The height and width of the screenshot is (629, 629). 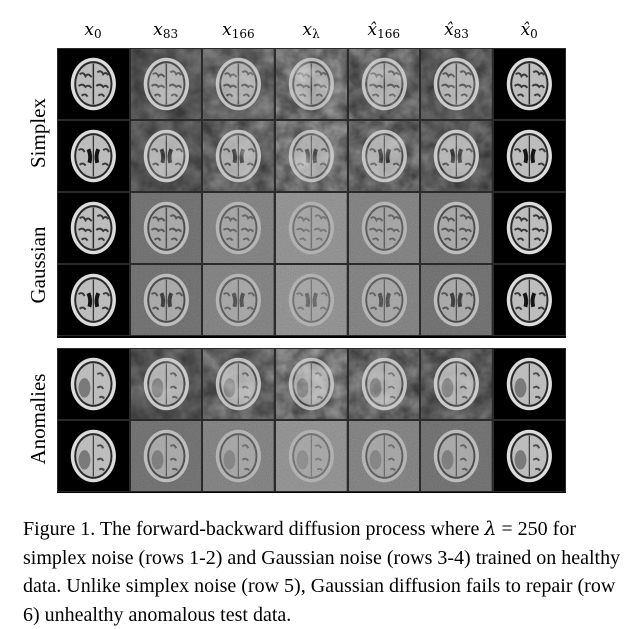 I want to click on column-header: x̂166, so click(x=384, y=32).